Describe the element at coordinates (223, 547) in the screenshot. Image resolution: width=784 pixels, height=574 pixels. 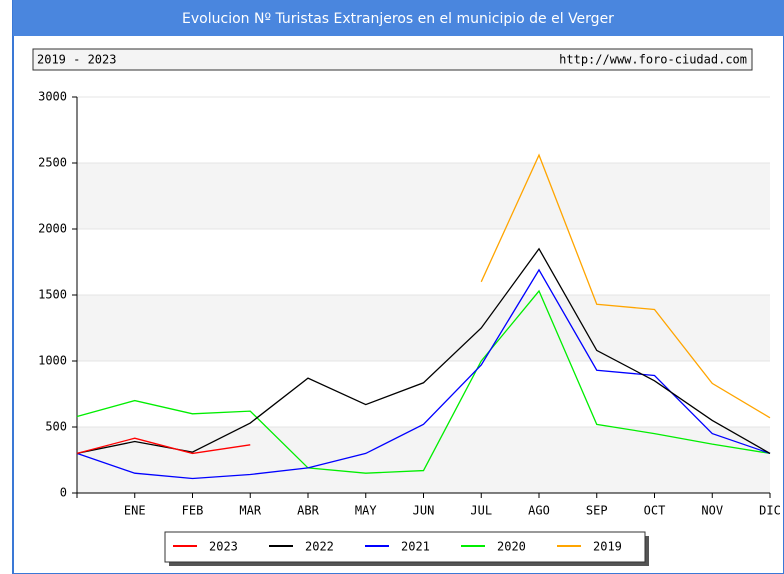
I see `legend-label: 2023` at that location.